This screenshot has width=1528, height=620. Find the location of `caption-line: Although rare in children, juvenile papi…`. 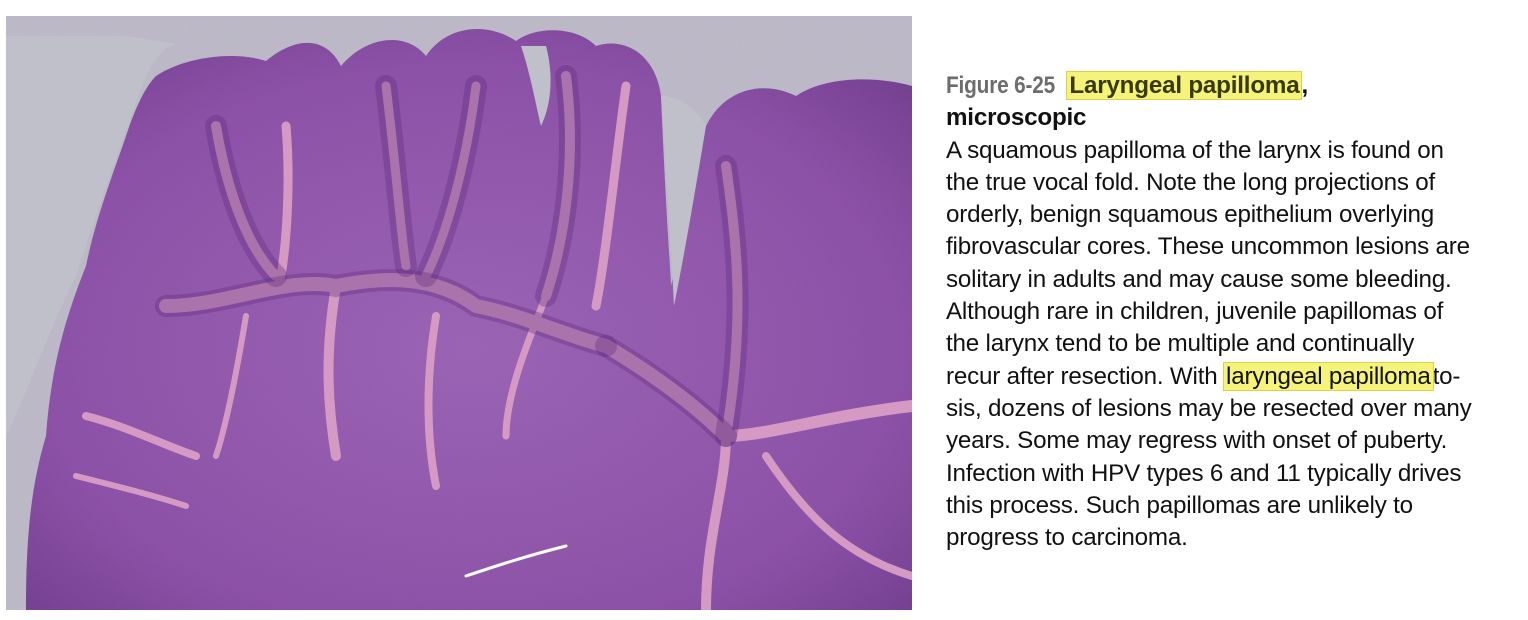

caption-line: Although rare in children, juvenile papi… is located at coordinates (1195, 312).